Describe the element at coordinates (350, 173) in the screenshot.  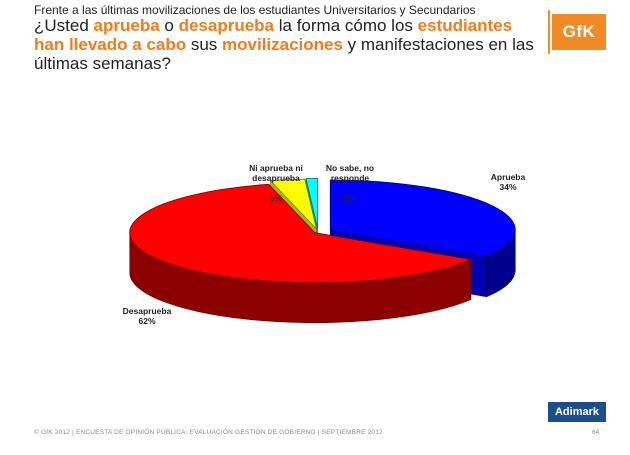
I see `label-no-sabe-name: No sabe, no responde` at that location.